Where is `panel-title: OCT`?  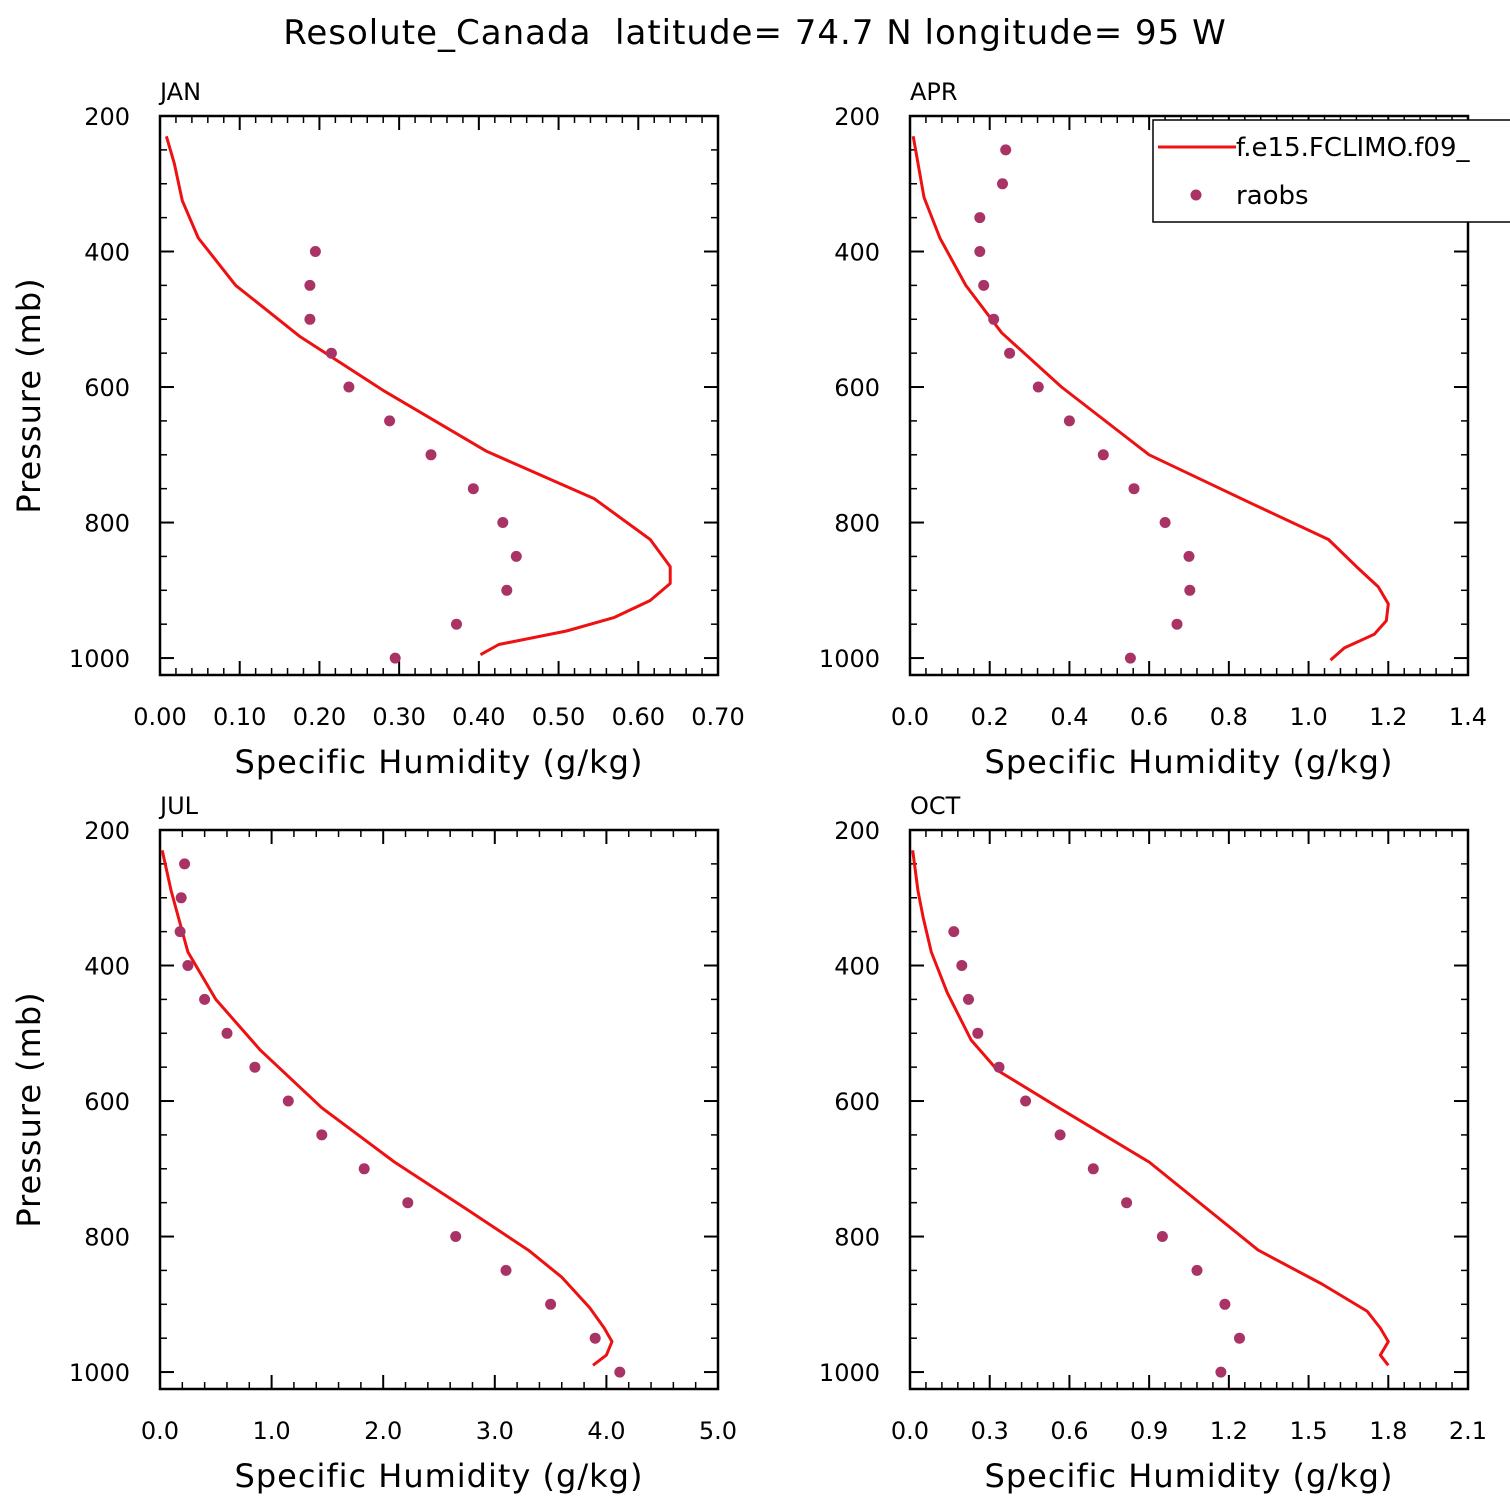 panel-title: OCT is located at coordinates (935, 806).